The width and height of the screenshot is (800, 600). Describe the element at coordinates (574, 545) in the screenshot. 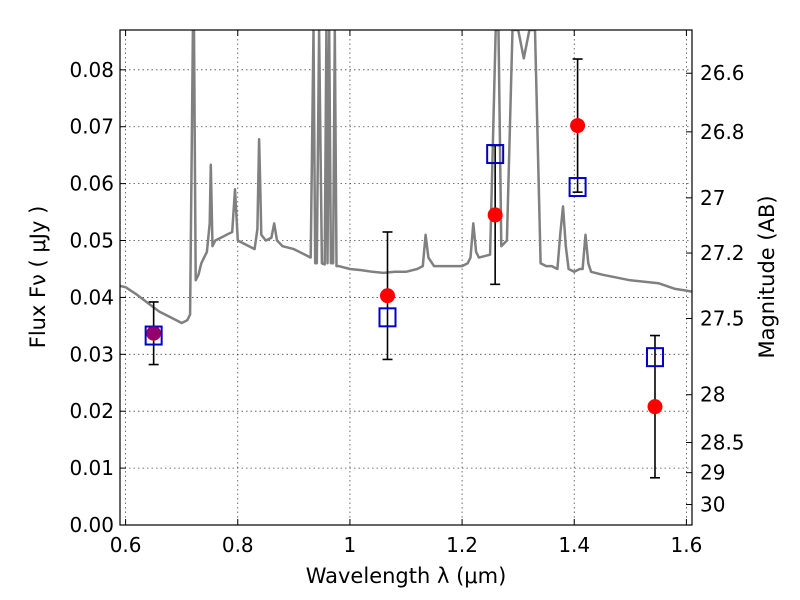

I see `x-tick-label: 1.4` at that location.